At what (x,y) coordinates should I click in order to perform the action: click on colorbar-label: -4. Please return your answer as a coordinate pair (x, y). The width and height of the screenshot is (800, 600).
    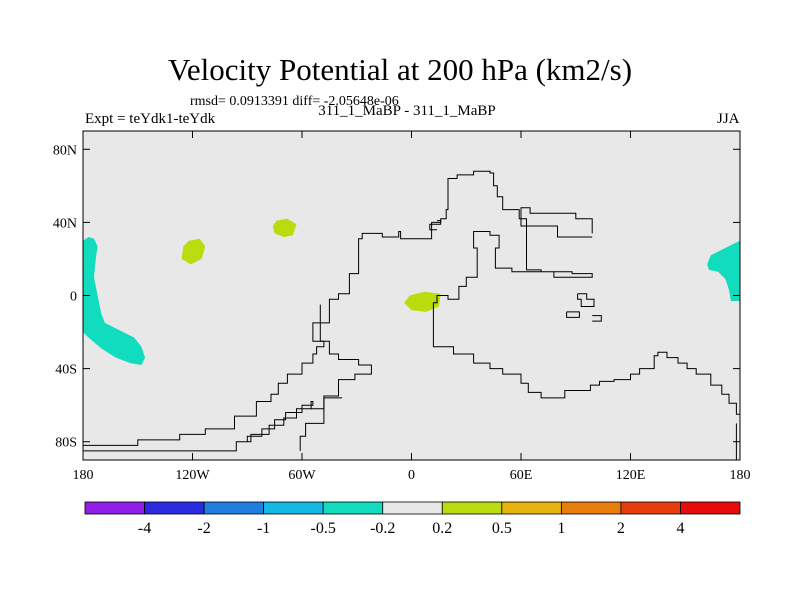
    Looking at the image, I should click on (144, 528).